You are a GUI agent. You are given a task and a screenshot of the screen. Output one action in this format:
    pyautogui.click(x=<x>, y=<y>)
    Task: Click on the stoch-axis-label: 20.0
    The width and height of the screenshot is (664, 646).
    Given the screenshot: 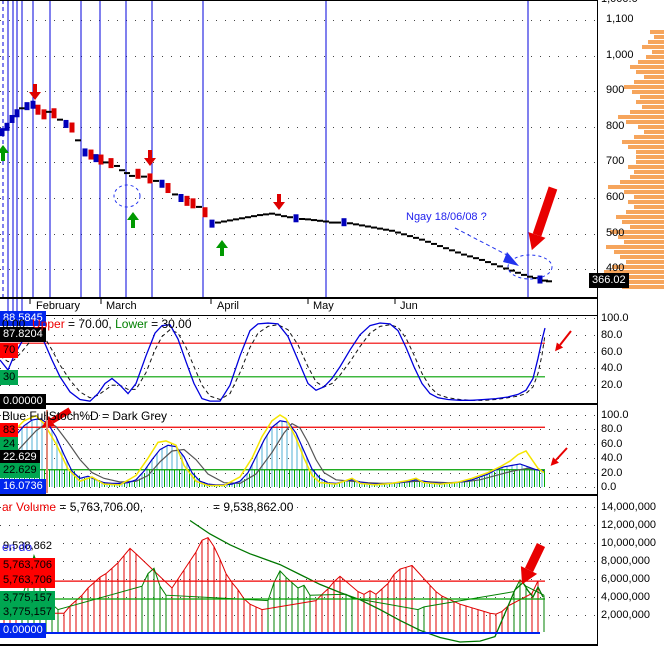 What is the action you would take?
    pyautogui.click(x=612, y=385)
    